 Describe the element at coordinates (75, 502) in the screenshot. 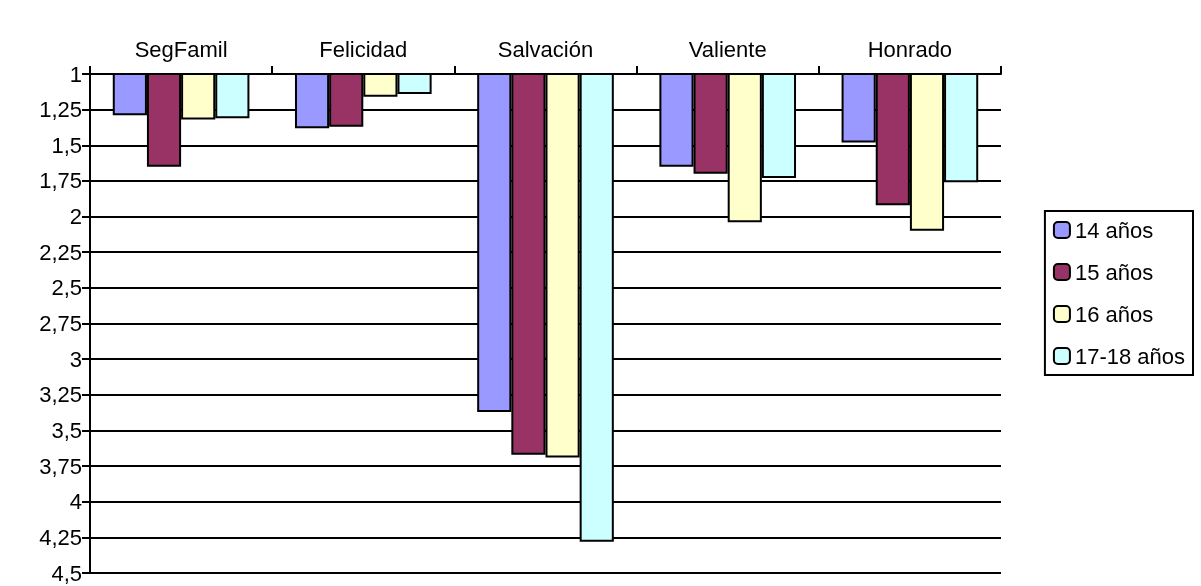

I see `y-tick-label: 4` at that location.